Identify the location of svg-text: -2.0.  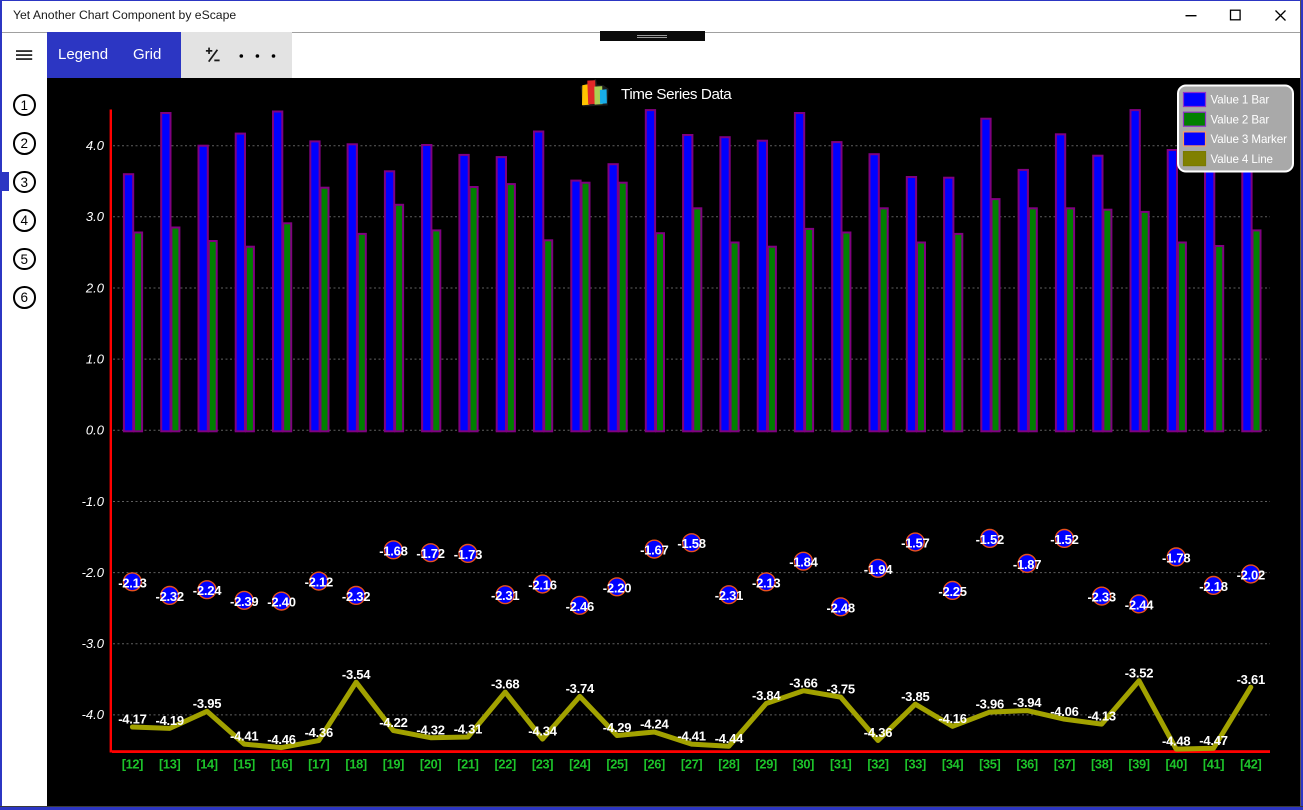
(93, 572).